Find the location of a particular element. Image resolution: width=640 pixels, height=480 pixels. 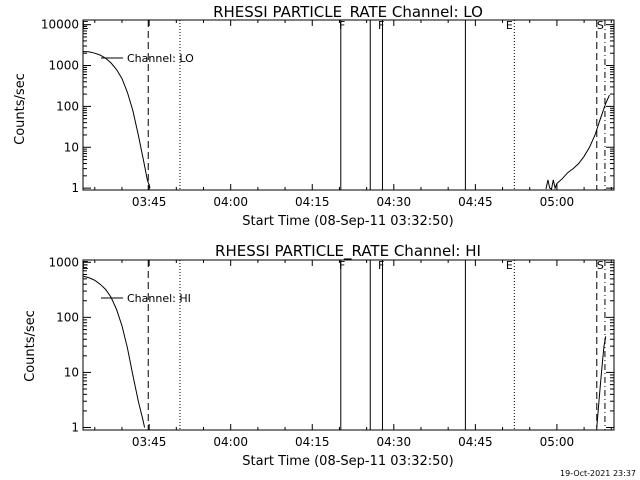

hi-x-tick-label: 04:15 is located at coordinates (312, 442).